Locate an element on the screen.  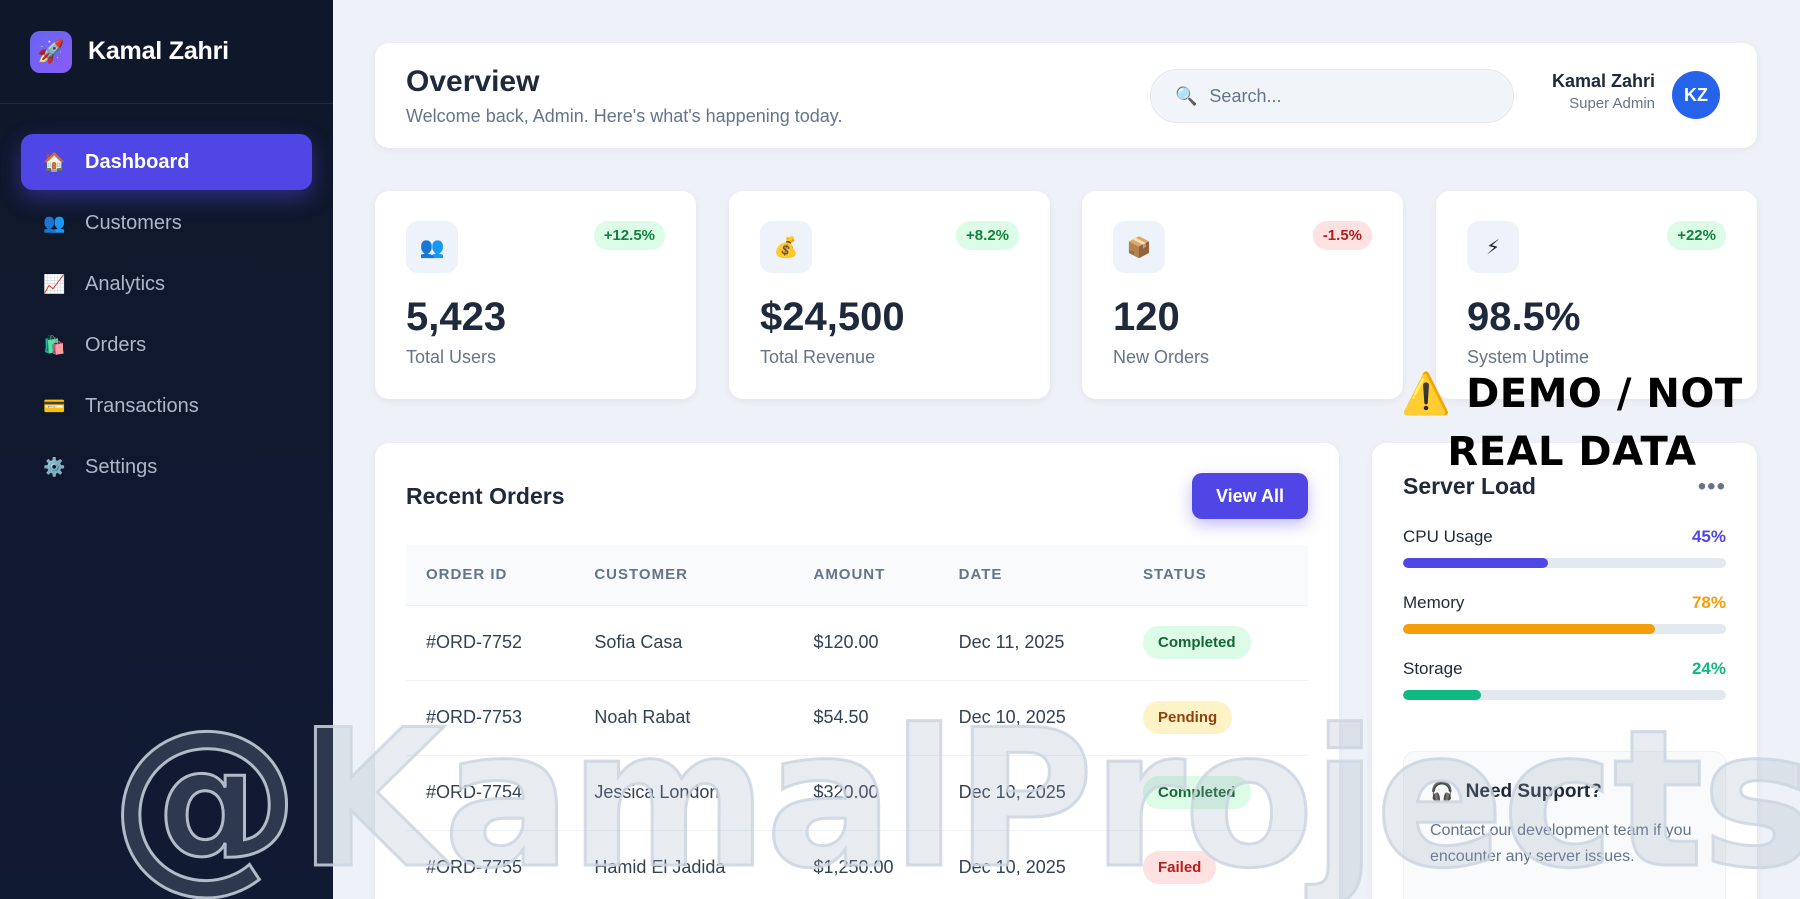
home-icon: 🏠 is located at coordinates (54, 161).